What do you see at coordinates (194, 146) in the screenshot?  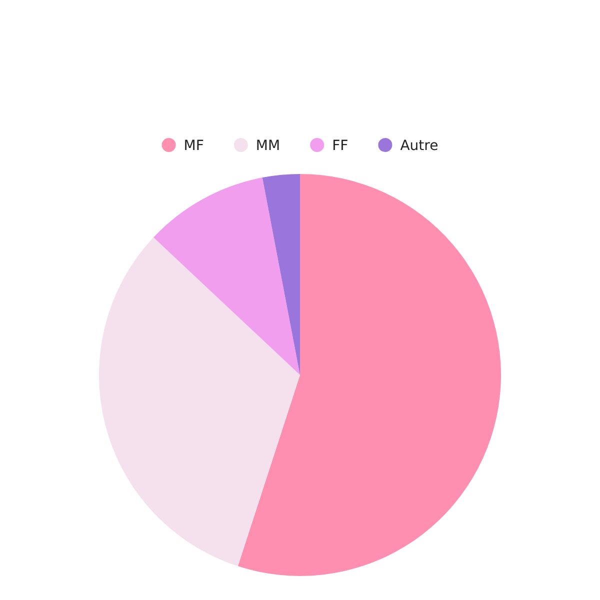 I see `legend-label: MF` at bounding box center [194, 146].